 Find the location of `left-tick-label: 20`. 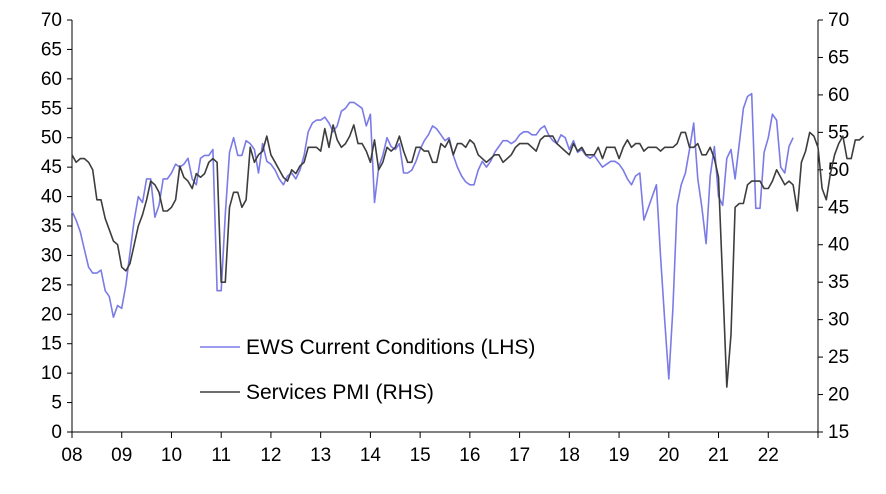

left-tick-label: 20 is located at coordinates (51, 314).